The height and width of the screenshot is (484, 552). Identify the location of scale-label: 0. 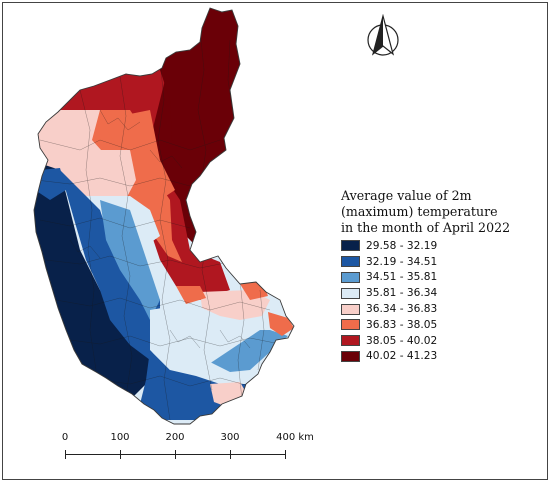
(65, 437).